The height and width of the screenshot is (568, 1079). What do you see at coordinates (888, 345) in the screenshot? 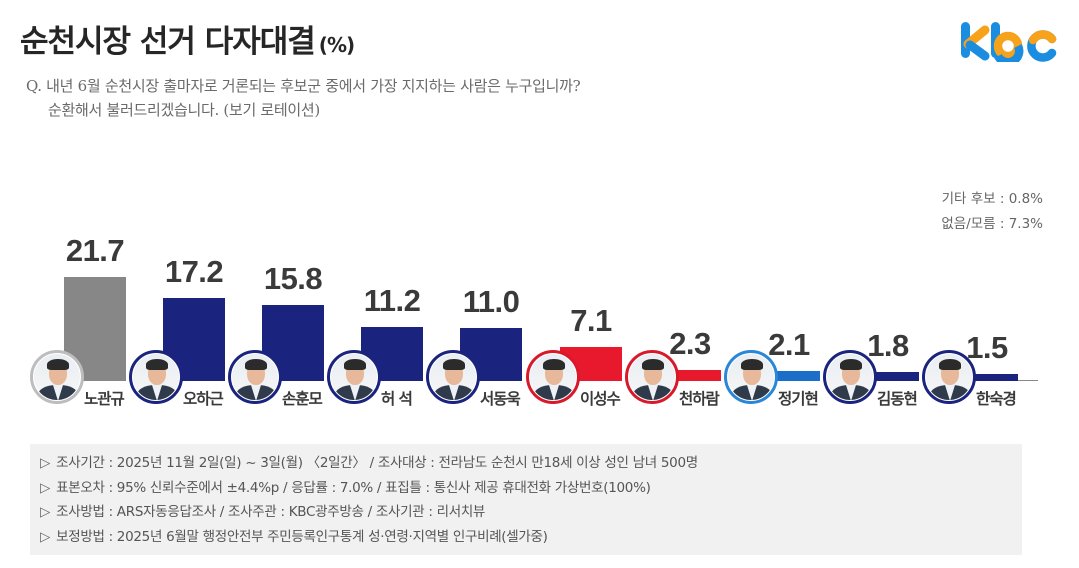
I see `bar-value-label: 1.8` at bounding box center [888, 345].